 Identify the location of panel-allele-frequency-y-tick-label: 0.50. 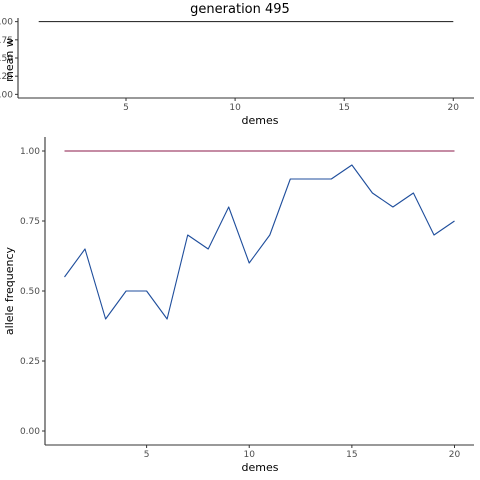
(30, 292).